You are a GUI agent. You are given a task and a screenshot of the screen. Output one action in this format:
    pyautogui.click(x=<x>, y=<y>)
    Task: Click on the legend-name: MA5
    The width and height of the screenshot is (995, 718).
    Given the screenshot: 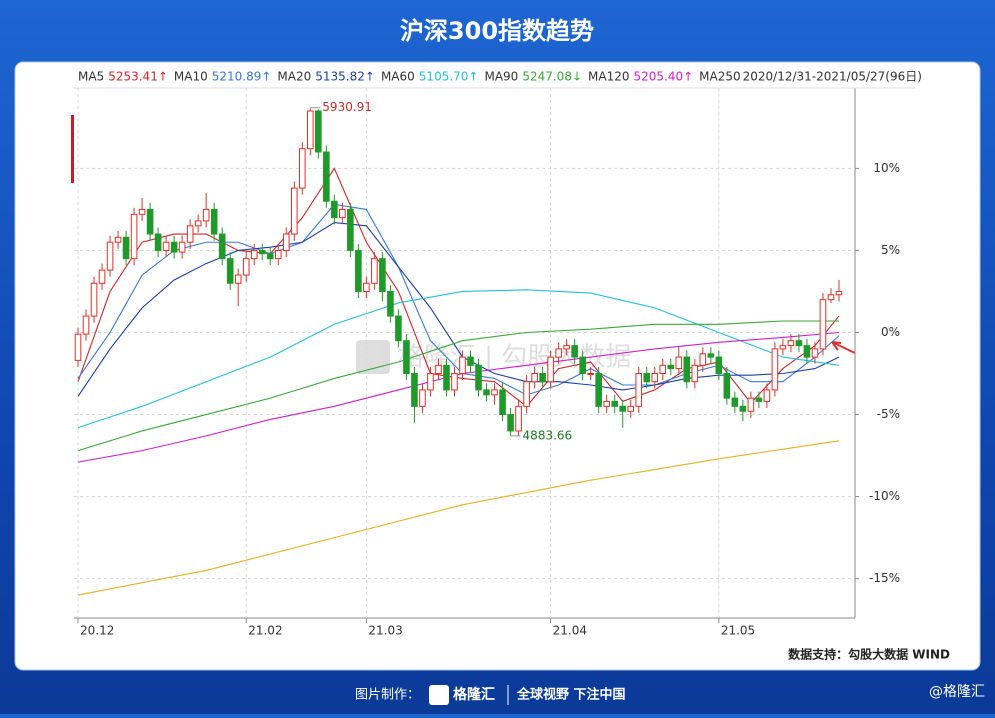 What is the action you would take?
    pyautogui.click(x=91, y=77)
    